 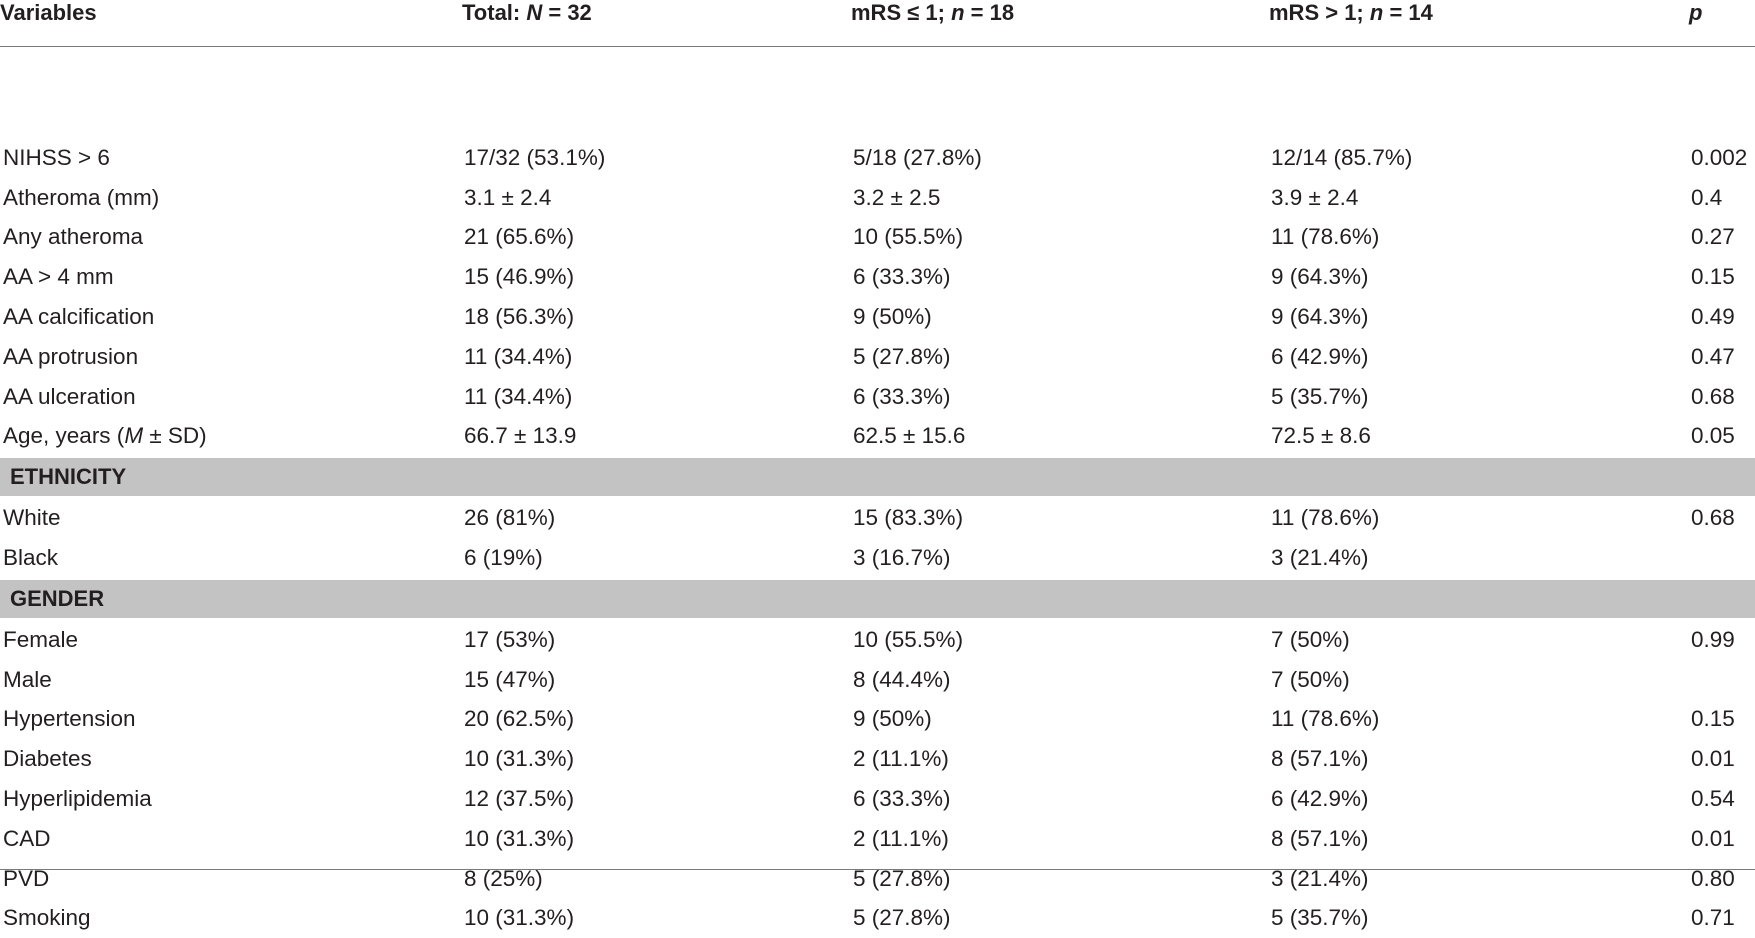 I want to click on cell-total: 10 (31.3%), so click(x=519, y=759).